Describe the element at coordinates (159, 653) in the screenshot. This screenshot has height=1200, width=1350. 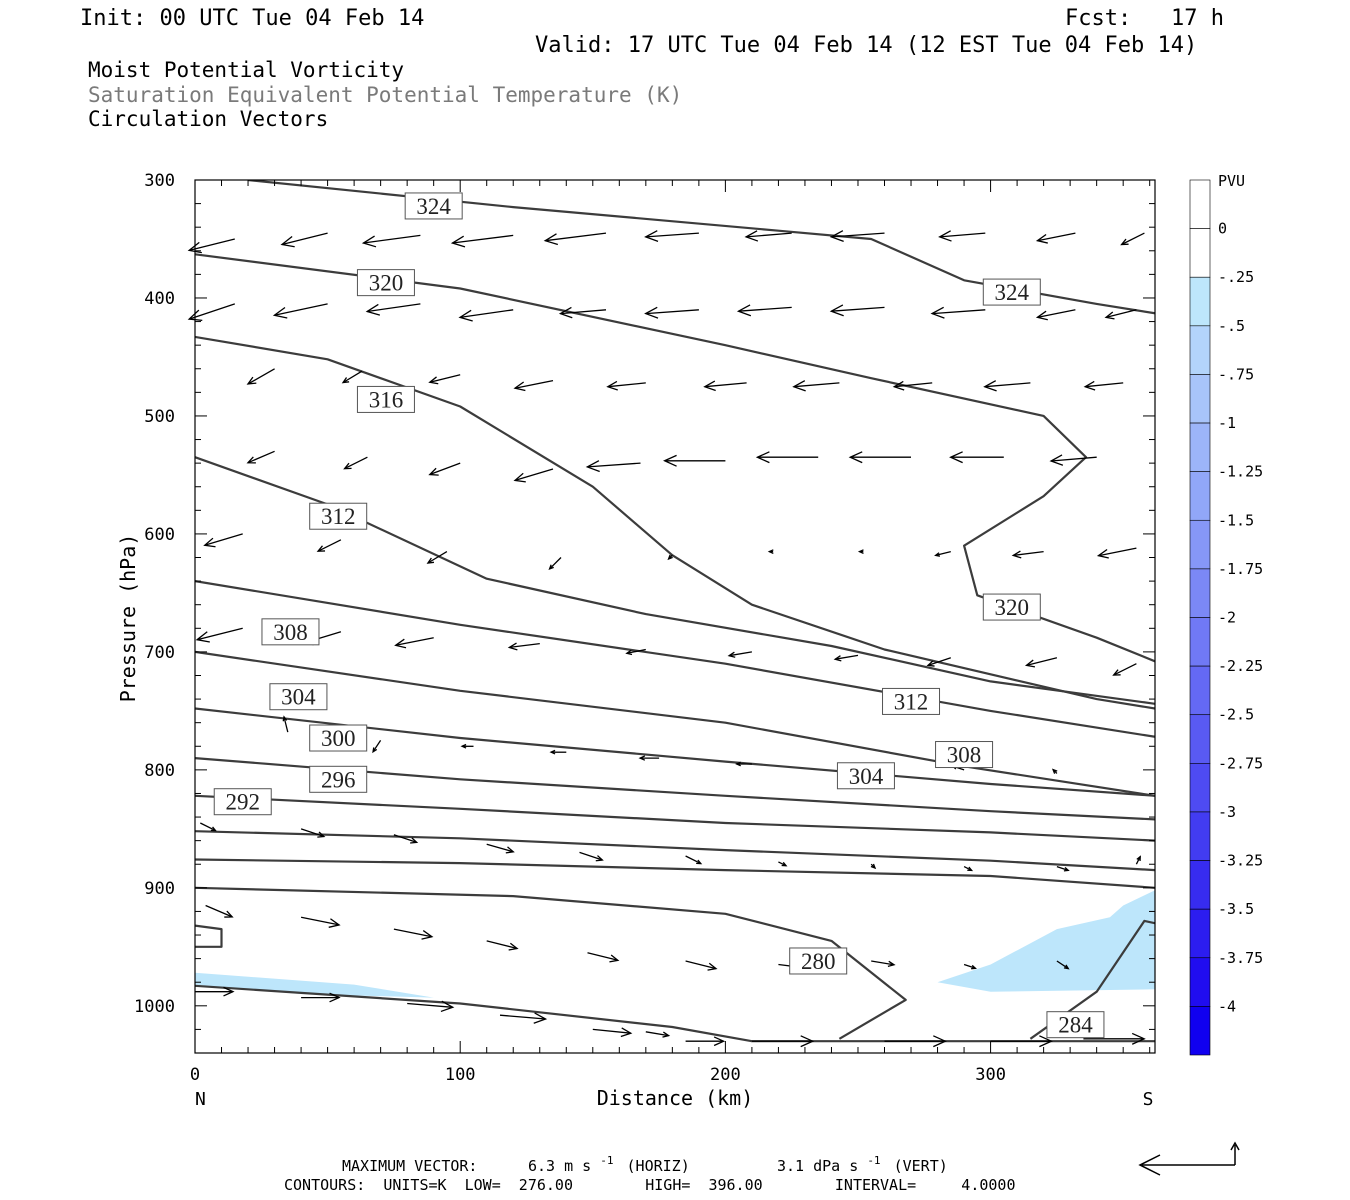
I see `y-tick-label: 700` at that location.